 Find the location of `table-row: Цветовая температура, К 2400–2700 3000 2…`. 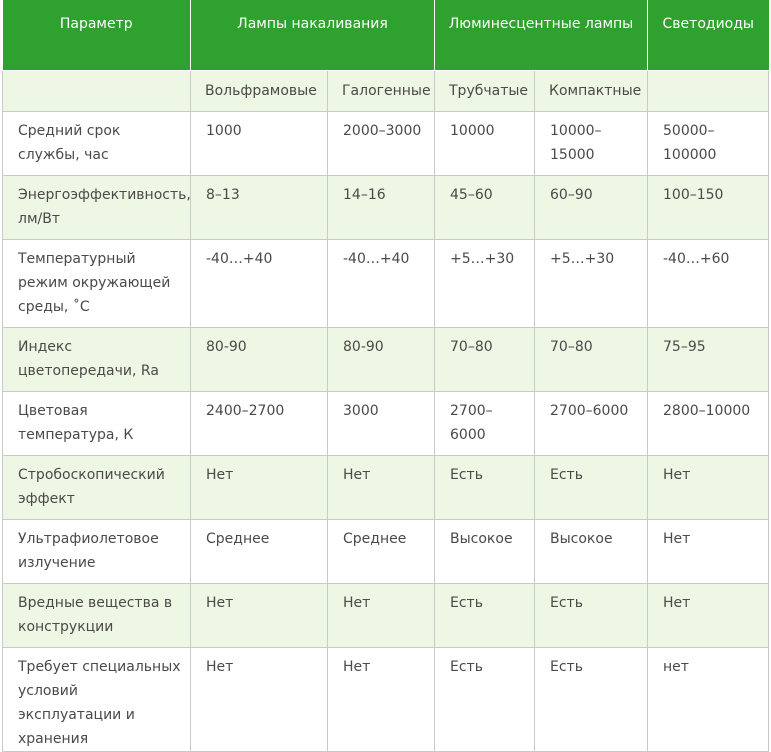

table-row: Цветовая температура, К 2400–2700 3000 2… is located at coordinates (385, 423).